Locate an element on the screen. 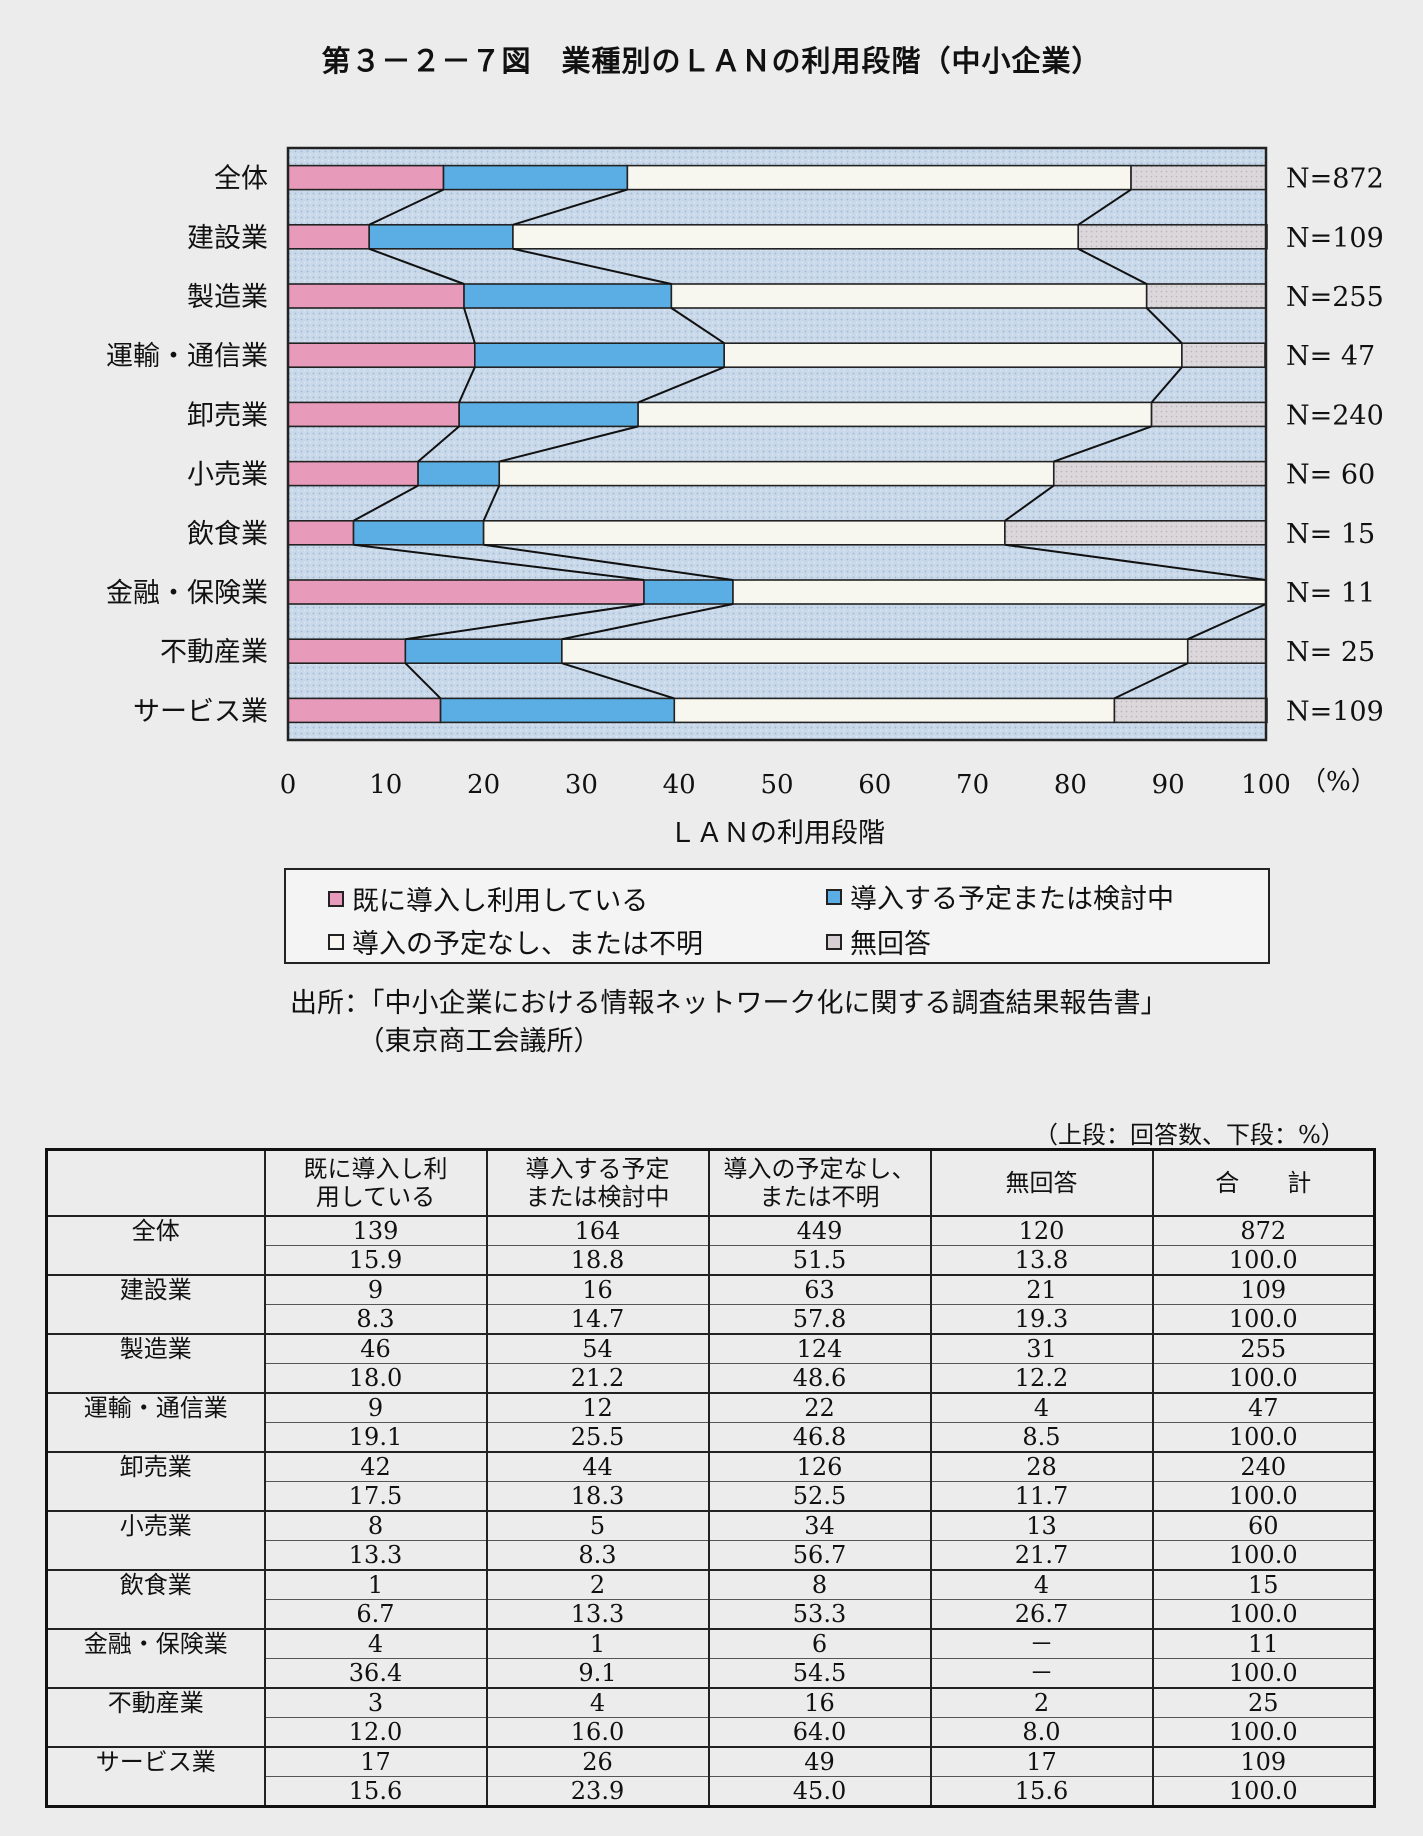 This screenshot has width=1423, height=1836. x-tick-label: 50 is located at coordinates (776, 785).